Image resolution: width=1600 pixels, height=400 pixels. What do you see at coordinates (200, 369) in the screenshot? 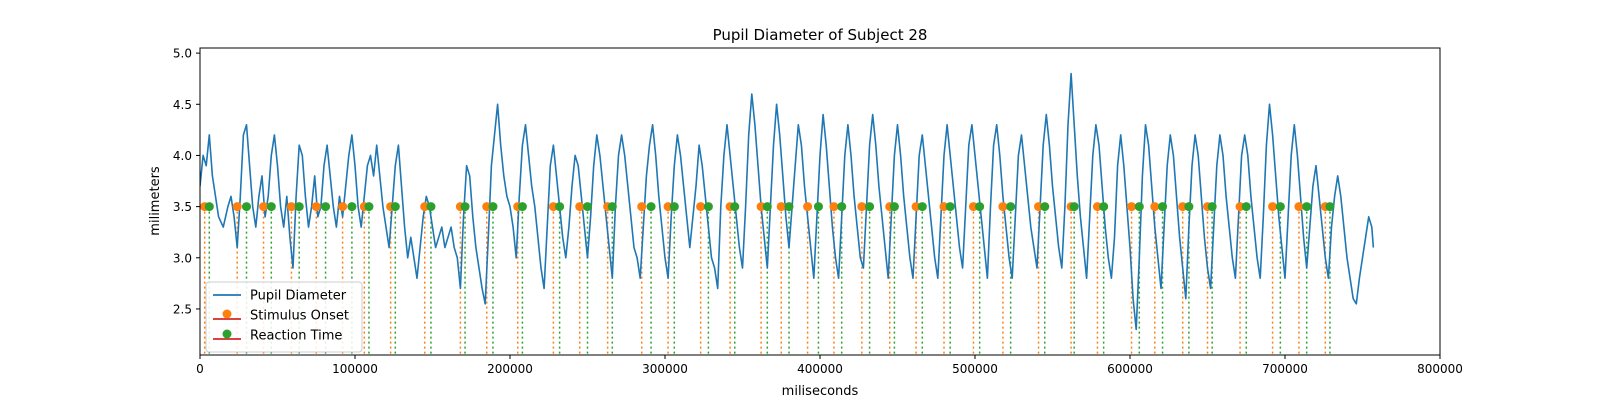
I see `x-tick-label: 0` at bounding box center [200, 369].